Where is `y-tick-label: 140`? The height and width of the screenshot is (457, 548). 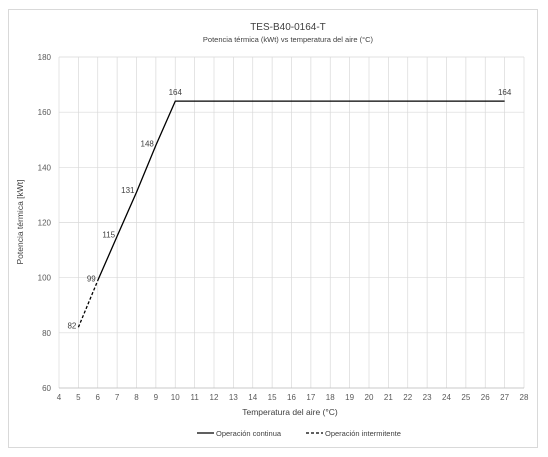 y-tick-label: 140 is located at coordinates (45, 167).